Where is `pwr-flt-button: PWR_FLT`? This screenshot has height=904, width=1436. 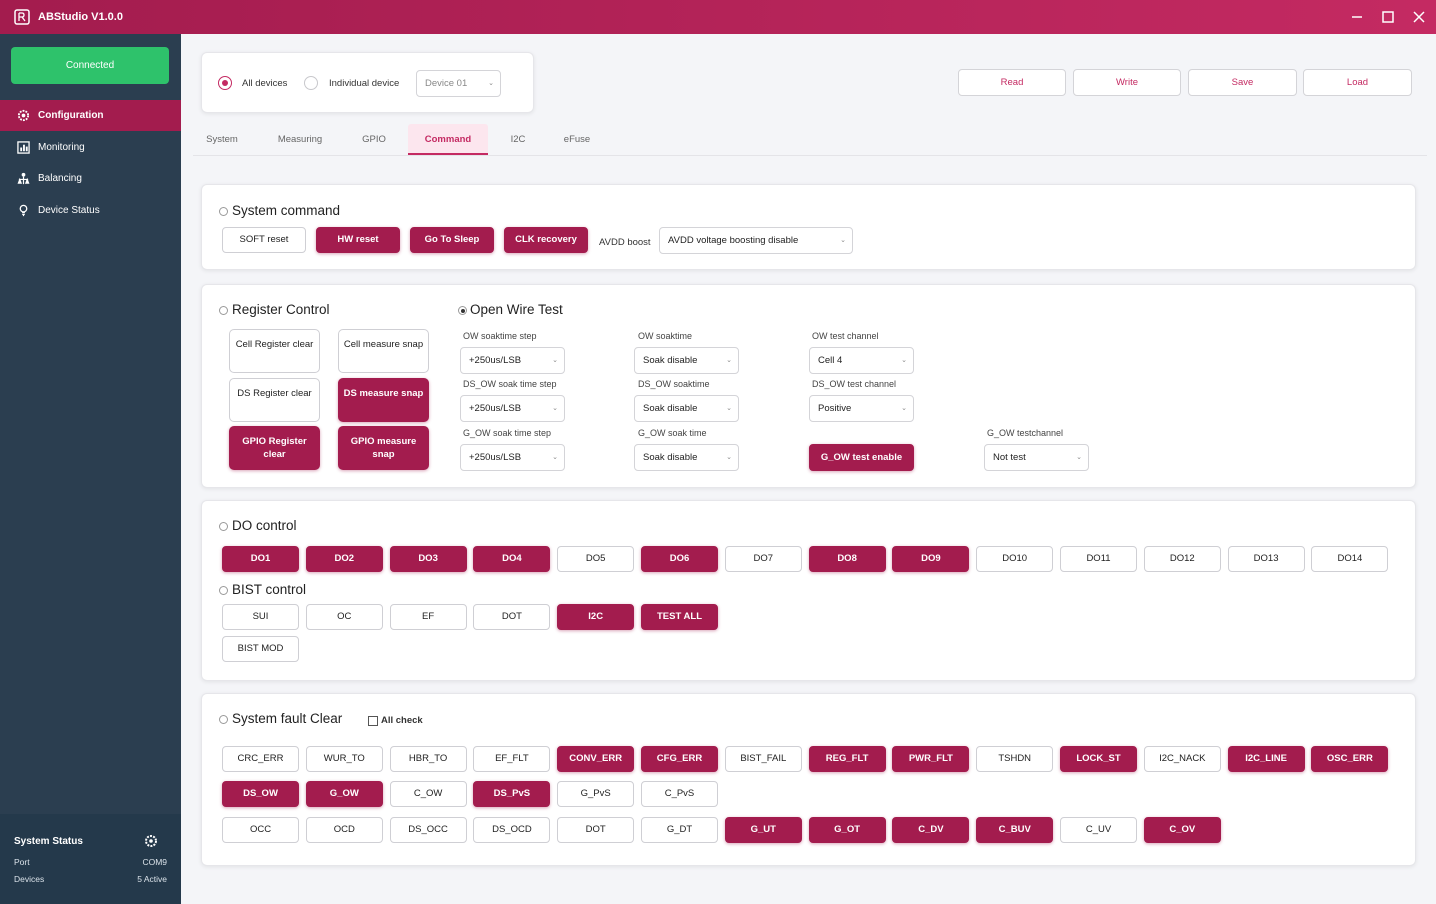
pwr-flt-button: PWR_FLT is located at coordinates (931, 759).